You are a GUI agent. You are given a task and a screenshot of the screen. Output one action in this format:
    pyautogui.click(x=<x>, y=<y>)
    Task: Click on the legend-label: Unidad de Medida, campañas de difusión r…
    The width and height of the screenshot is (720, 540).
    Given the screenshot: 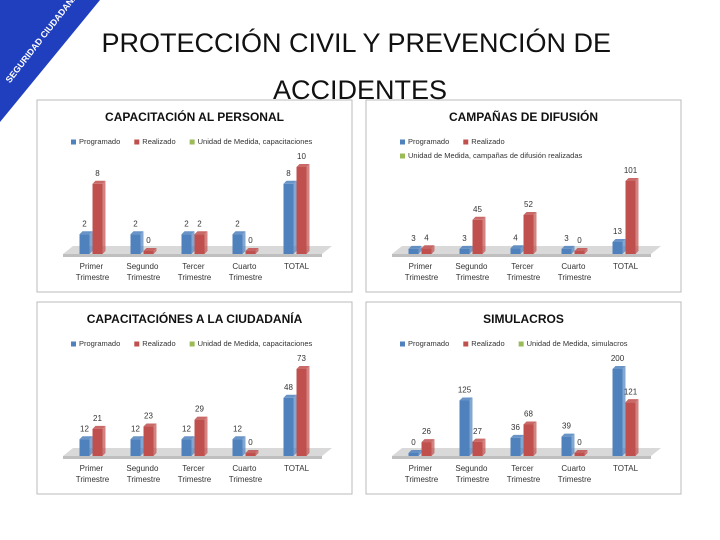 What is the action you would take?
    pyautogui.click(x=495, y=155)
    